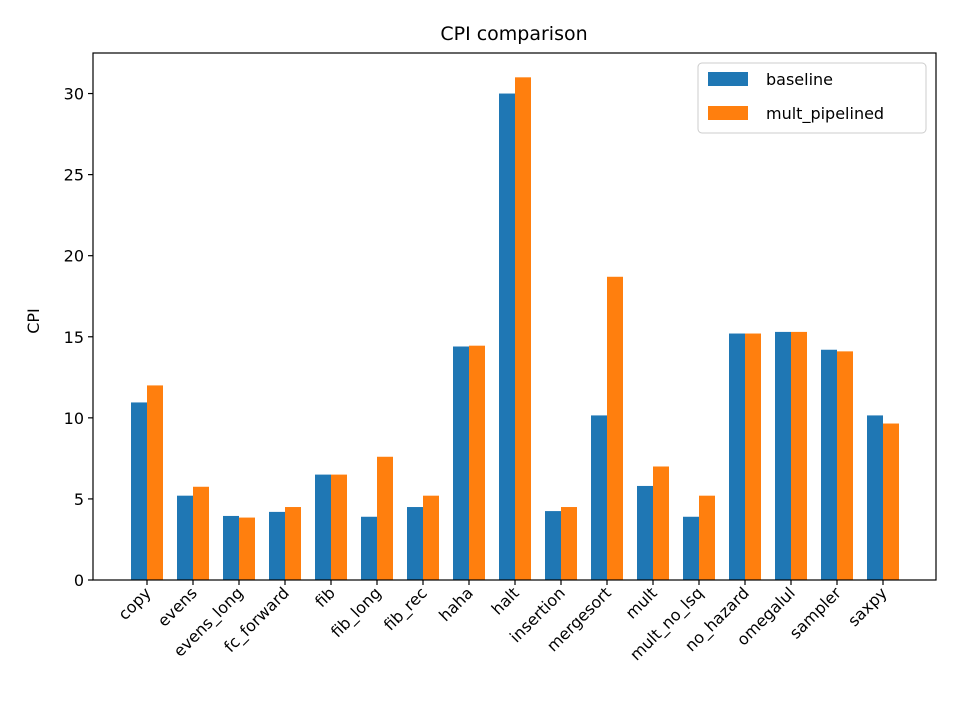 This screenshot has height=720, width=960. I want to click on y-tick-label: 5, so click(79, 499).